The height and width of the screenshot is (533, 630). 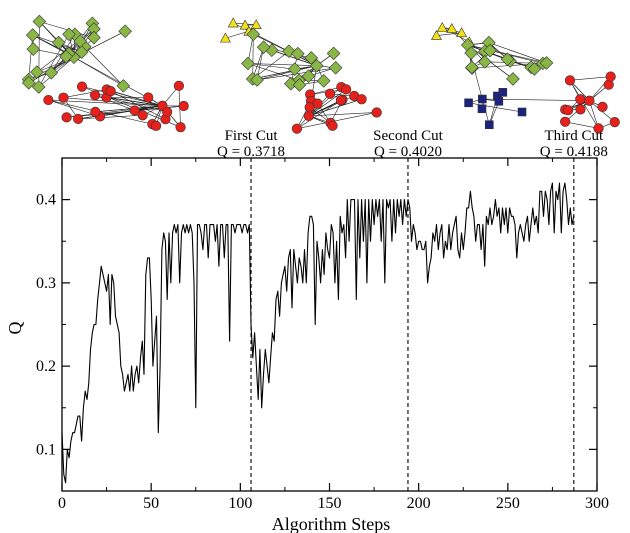 What do you see at coordinates (574, 136) in the screenshot?
I see `cut-label: Third Cut` at bounding box center [574, 136].